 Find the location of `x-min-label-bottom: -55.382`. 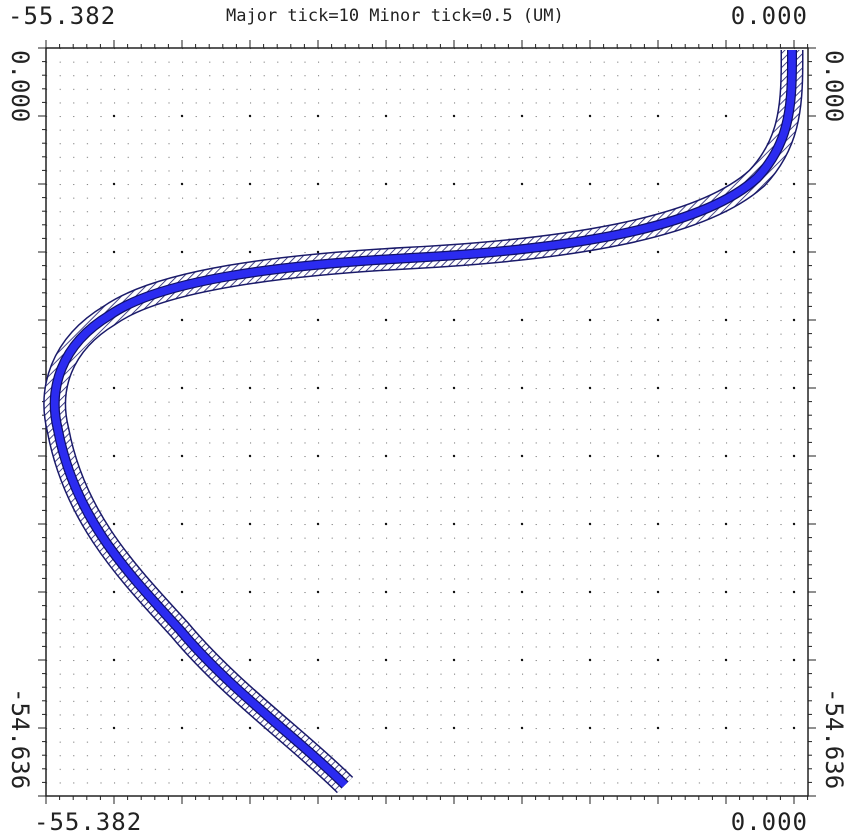

x-min-label-bottom: -55.382 is located at coordinates (88, 822).